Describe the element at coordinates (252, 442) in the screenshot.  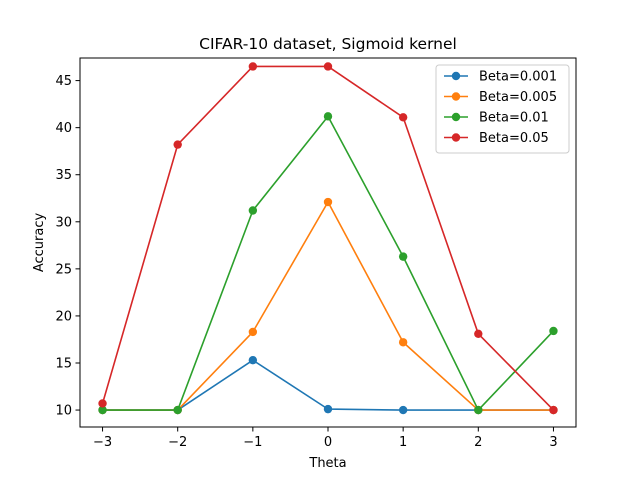
I see `x-tick-label: −1` at that location.